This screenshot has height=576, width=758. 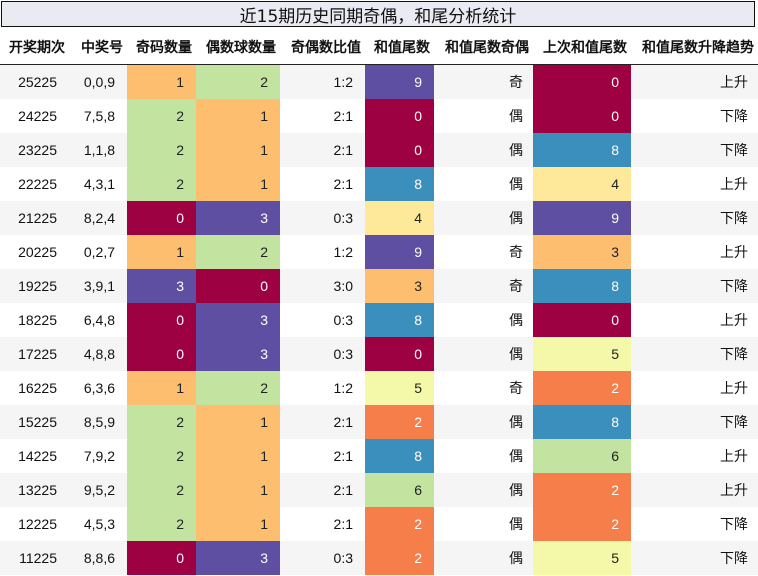 I want to click on sum-tail-cell: 5, so click(x=399, y=387).